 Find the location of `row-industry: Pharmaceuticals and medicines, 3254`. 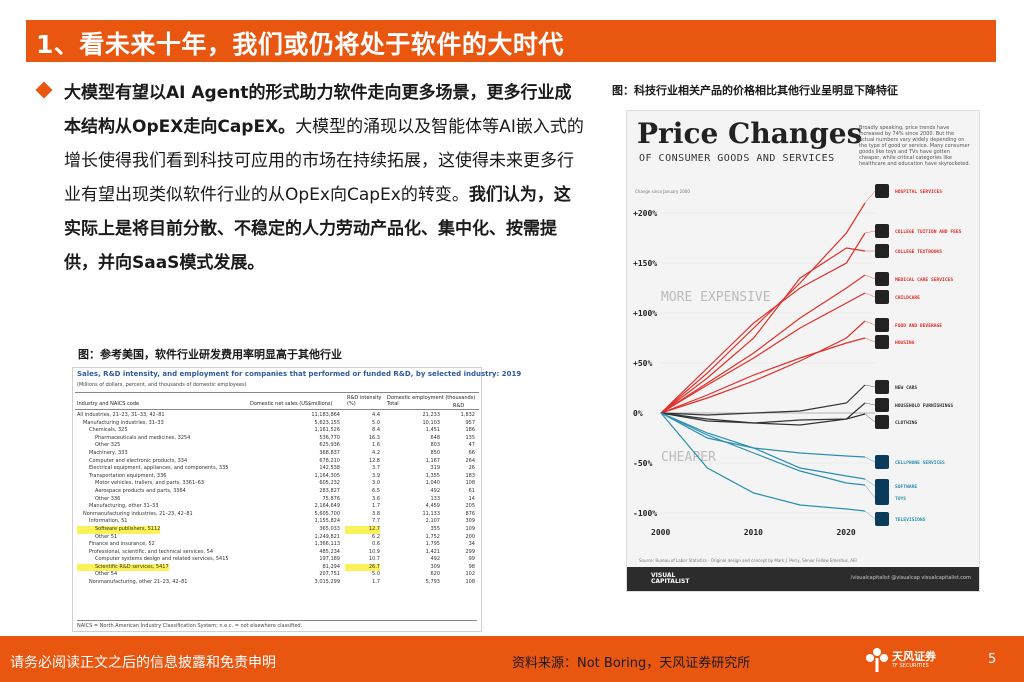

row-industry: Pharmaceuticals and medicines, 3254 is located at coordinates (143, 437).